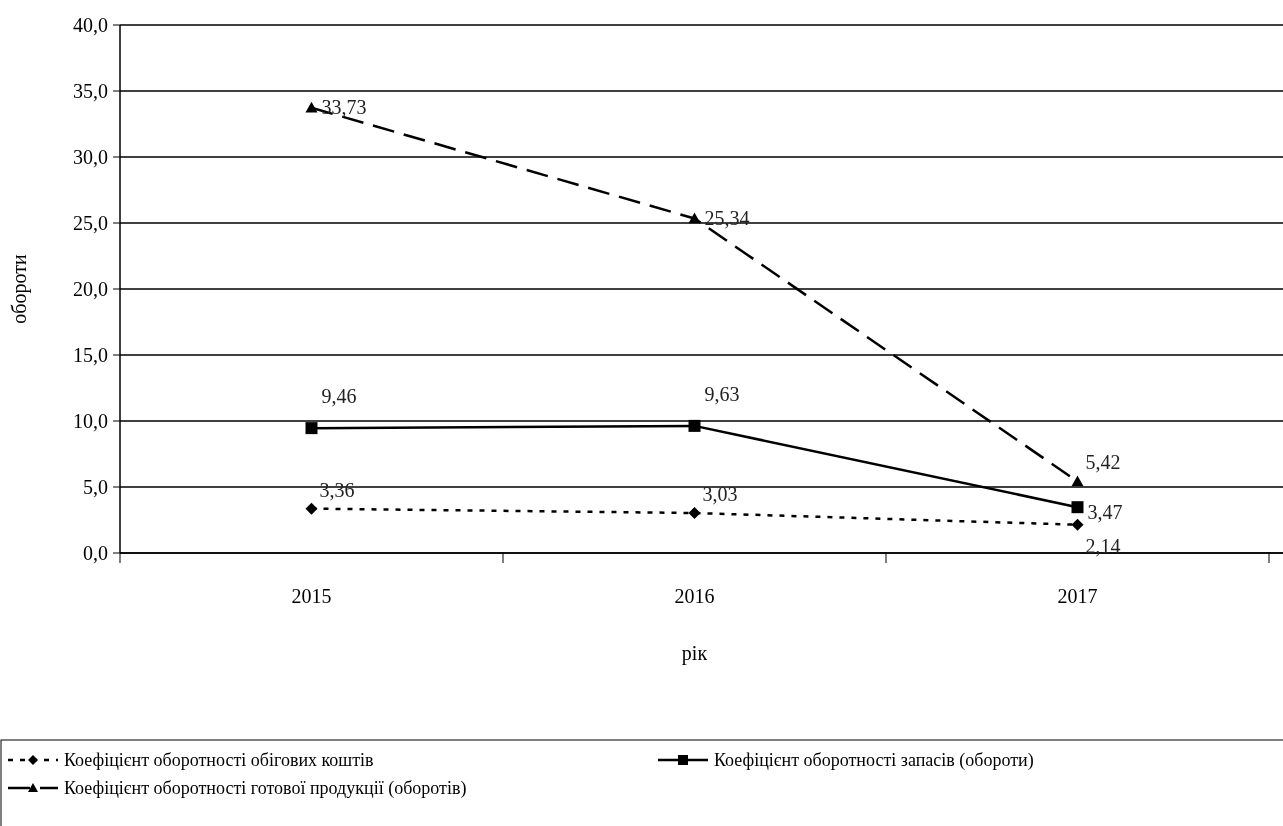  Describe the element at coordinates (90, 25) in the screenshot. I see `y-tick-label: 40,0` at that location.